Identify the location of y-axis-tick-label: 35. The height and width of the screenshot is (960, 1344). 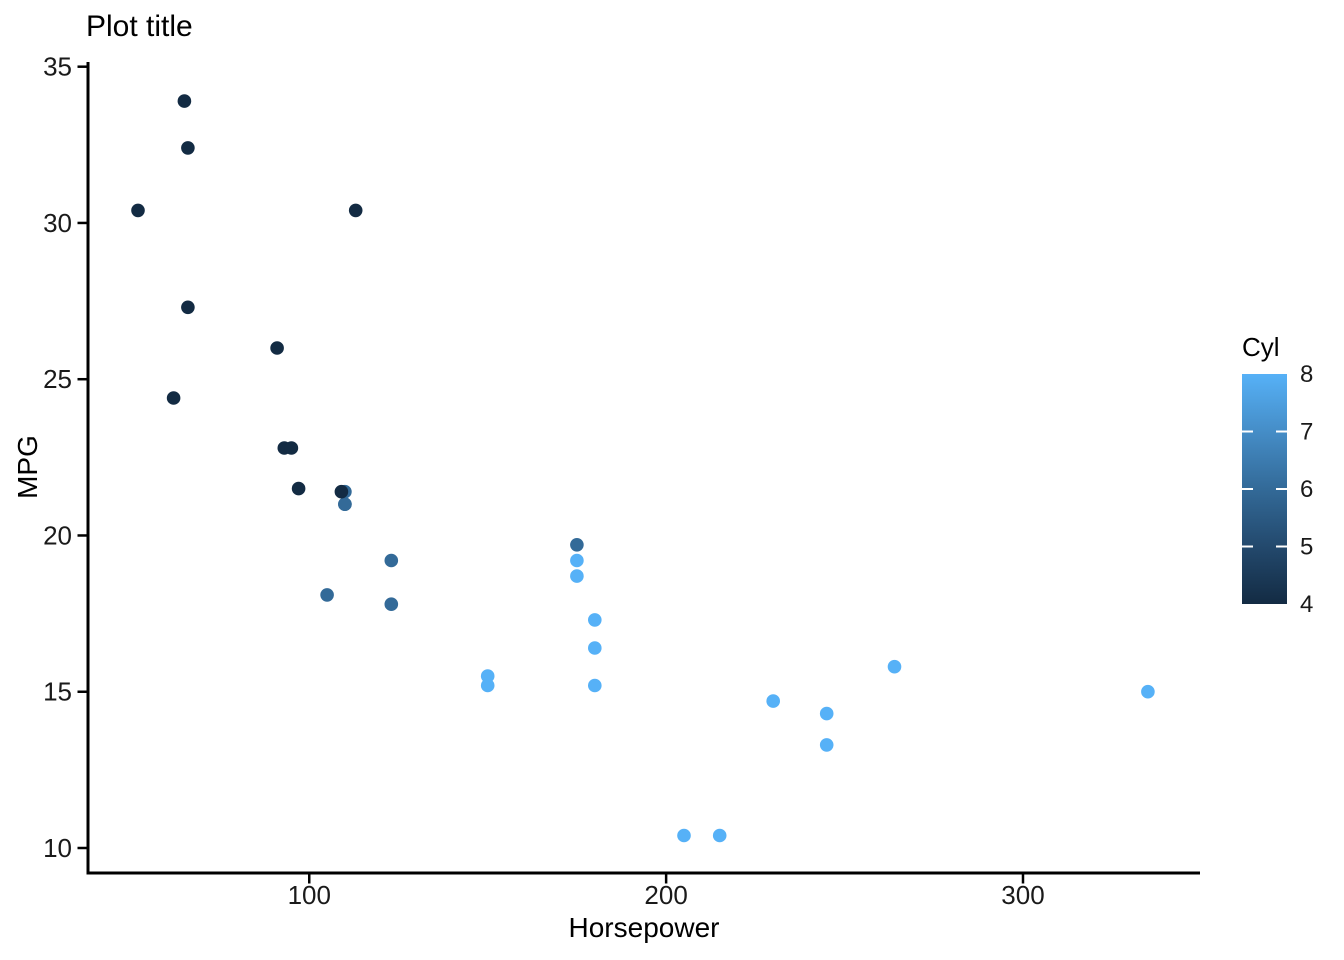
(57, 67).